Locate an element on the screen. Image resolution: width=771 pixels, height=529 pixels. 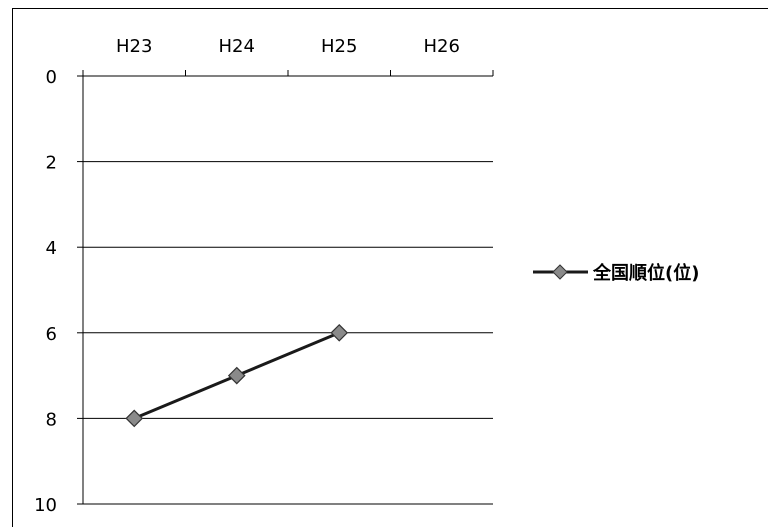
x-axis-tick-labels: H23 H24 H25 H26 is located at coordinates (288, 46).